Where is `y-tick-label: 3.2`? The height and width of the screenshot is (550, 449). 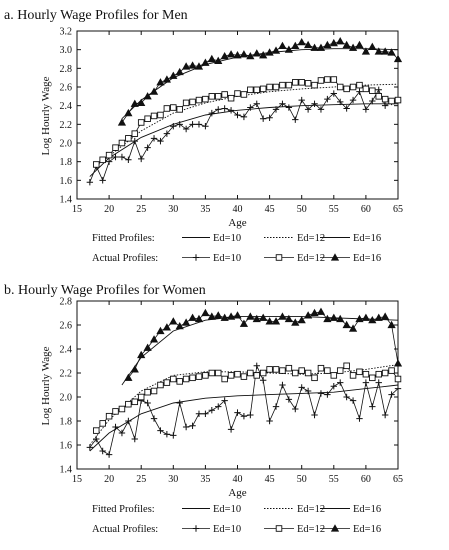 y-tick-label: 3.2 is located at coordinates (66, 32).